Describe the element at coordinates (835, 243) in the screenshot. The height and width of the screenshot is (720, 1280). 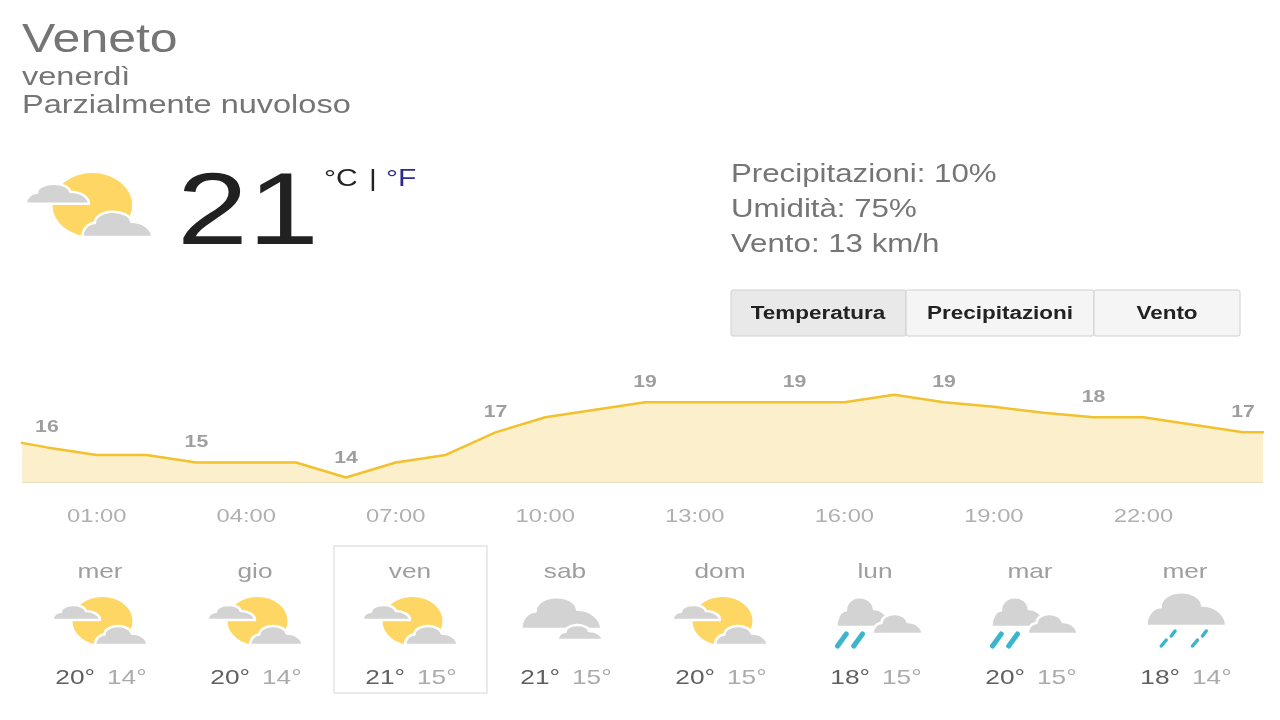
I see `text: Vento: 13 km/h` at that location.